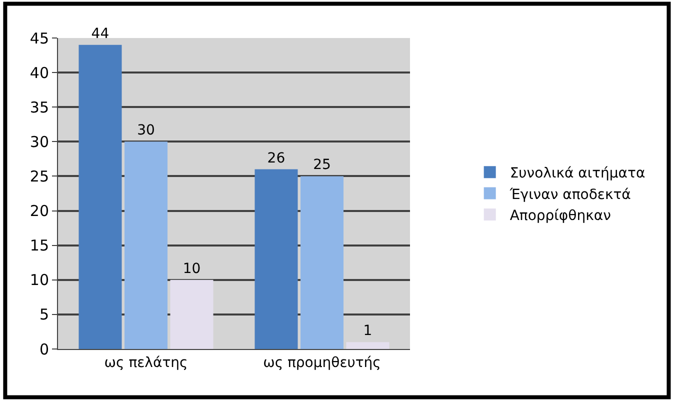 The height and width of the screenshot is (401, 675). What do you see at coordinates (39, 141) in the screenshot?
I see `y-tick-label: 30` at bounding box center [39, 141].